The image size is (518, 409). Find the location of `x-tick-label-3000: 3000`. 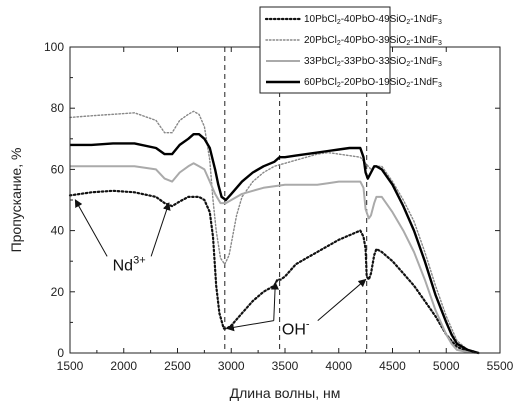

x-tick-label-3000: 3000 is located at coordinates (231, 366).